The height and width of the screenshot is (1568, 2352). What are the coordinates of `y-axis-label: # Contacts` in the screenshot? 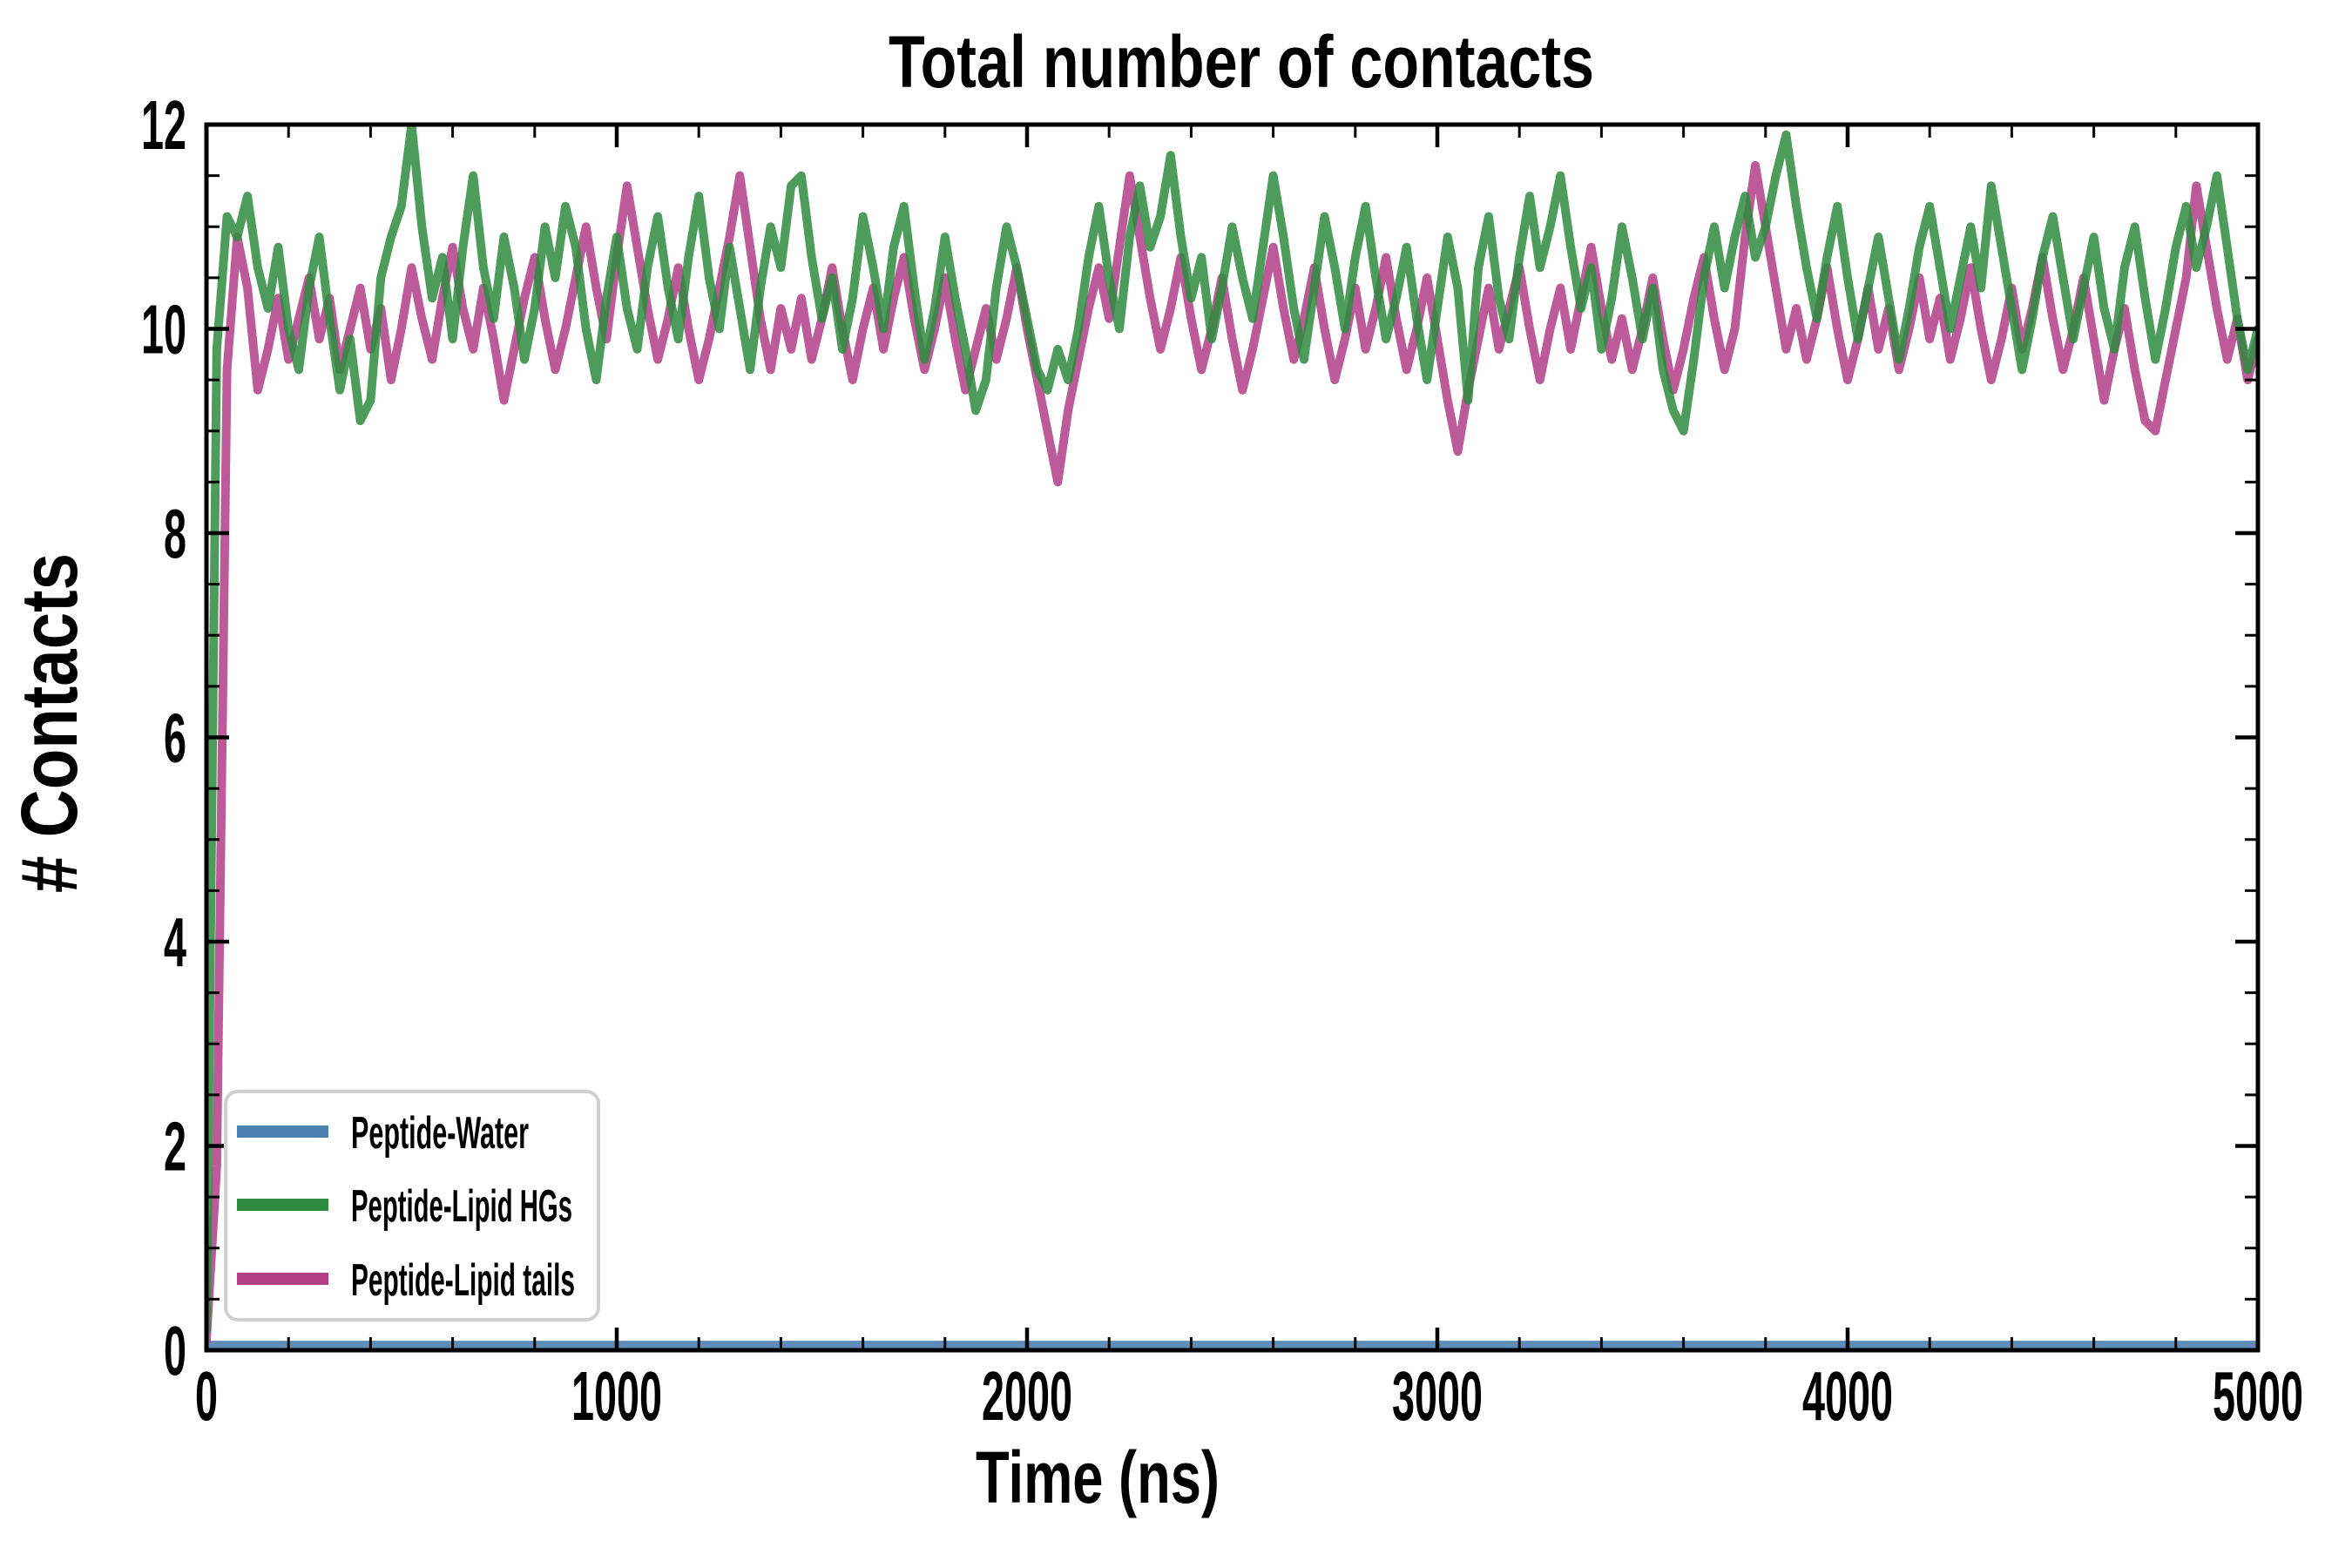 It's located at (49, 723).